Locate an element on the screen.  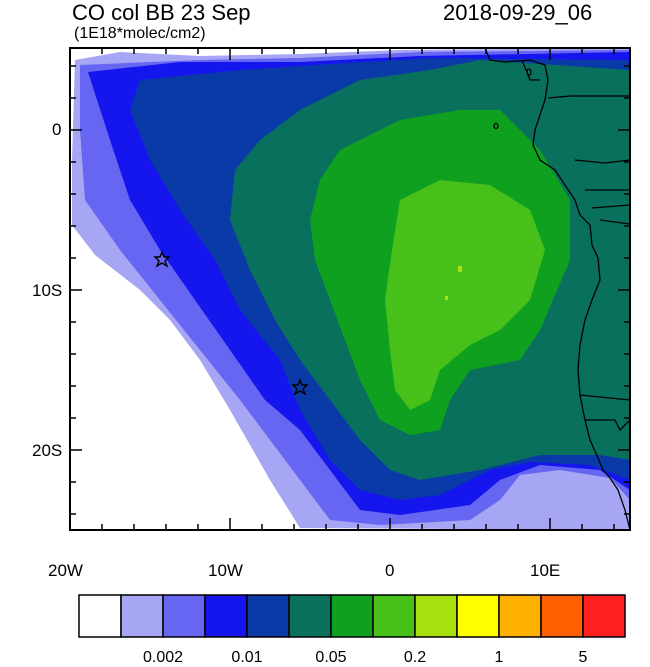
units-label: (1E18*molec/cm2) is located at coordinates (140, 33).